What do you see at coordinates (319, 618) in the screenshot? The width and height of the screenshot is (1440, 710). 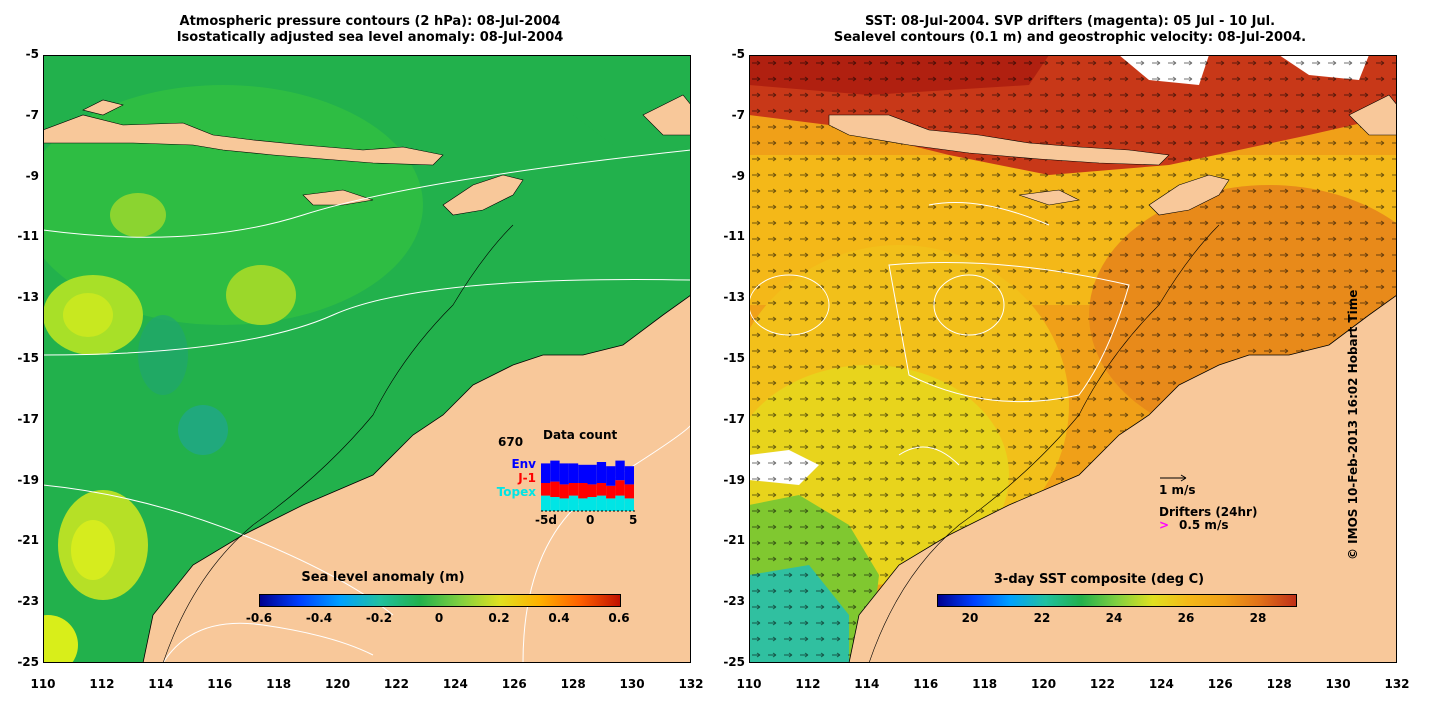 I see `sla-tick: -0.4` at bounding box center [319, 618].